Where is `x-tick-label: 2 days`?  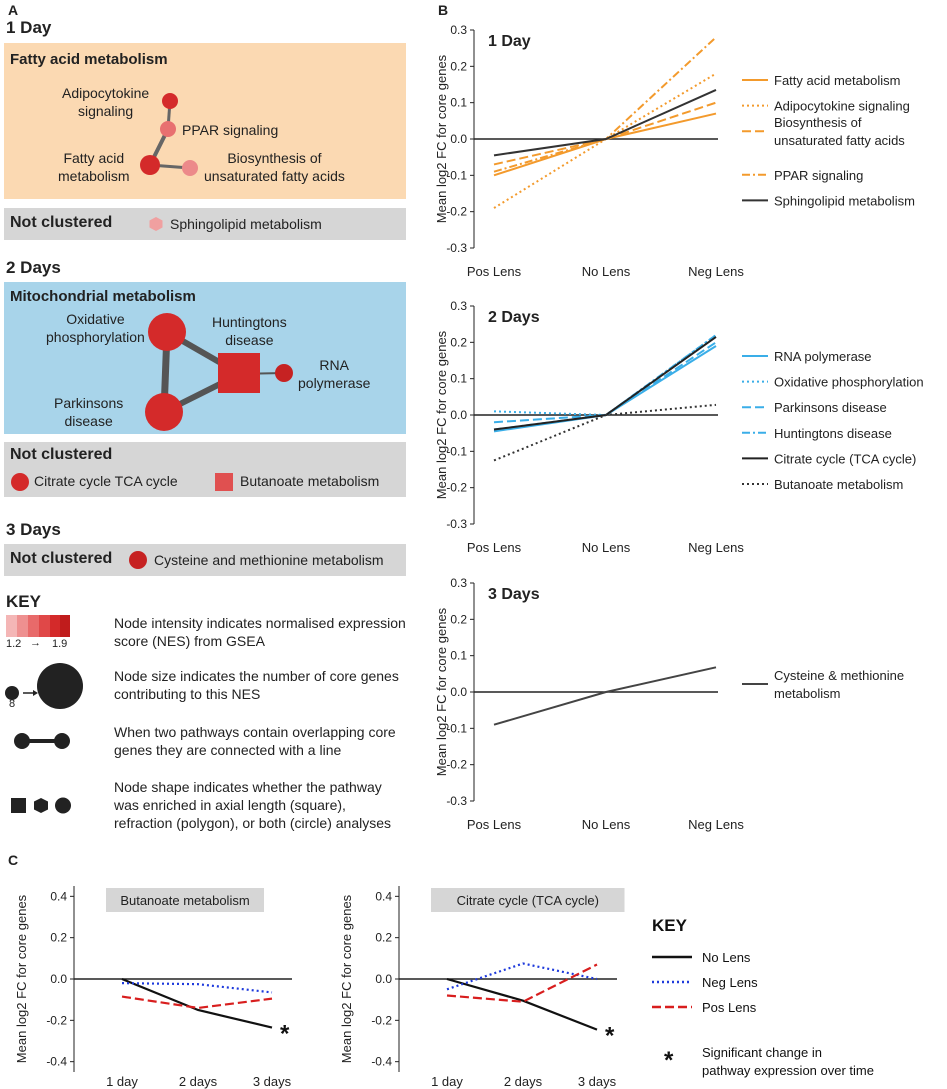
x-tick-label: 2 days is located at coordinates (198, 1081).